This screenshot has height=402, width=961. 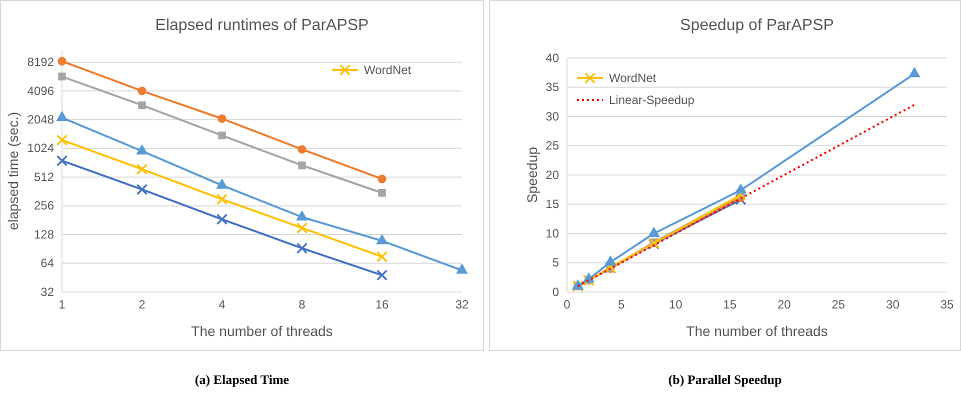 What do you see at coordinates (302, 305) in the screenshot?
I see `x-tick-label: 8` at bounding box center [302, 305].